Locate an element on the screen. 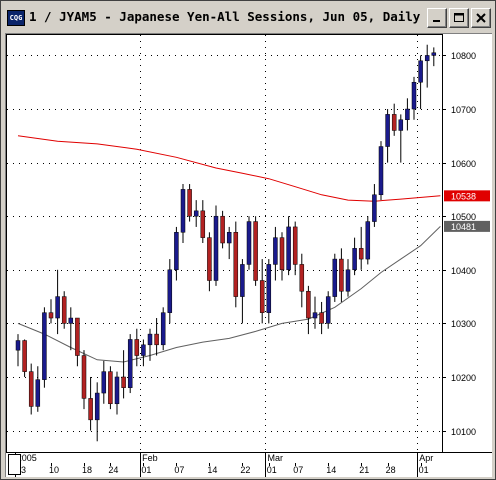 This screenshot has height=480, width=496. x-tick-label: 14 is located at coordinates (212, 470).